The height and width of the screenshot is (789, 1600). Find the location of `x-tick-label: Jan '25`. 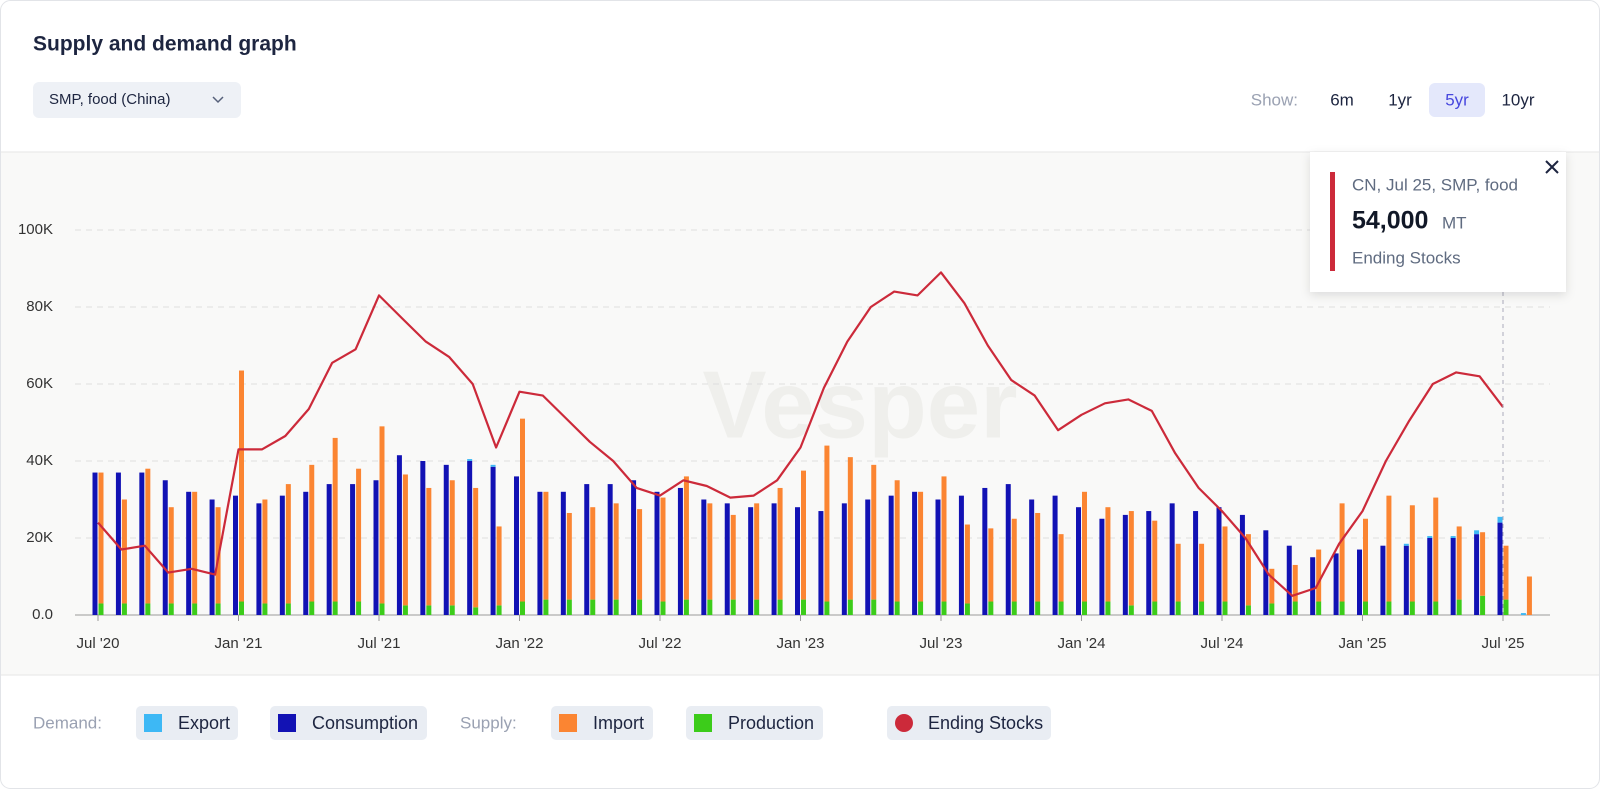

x-tick-label: Jan '25 is located at coordinates (1363, 643).